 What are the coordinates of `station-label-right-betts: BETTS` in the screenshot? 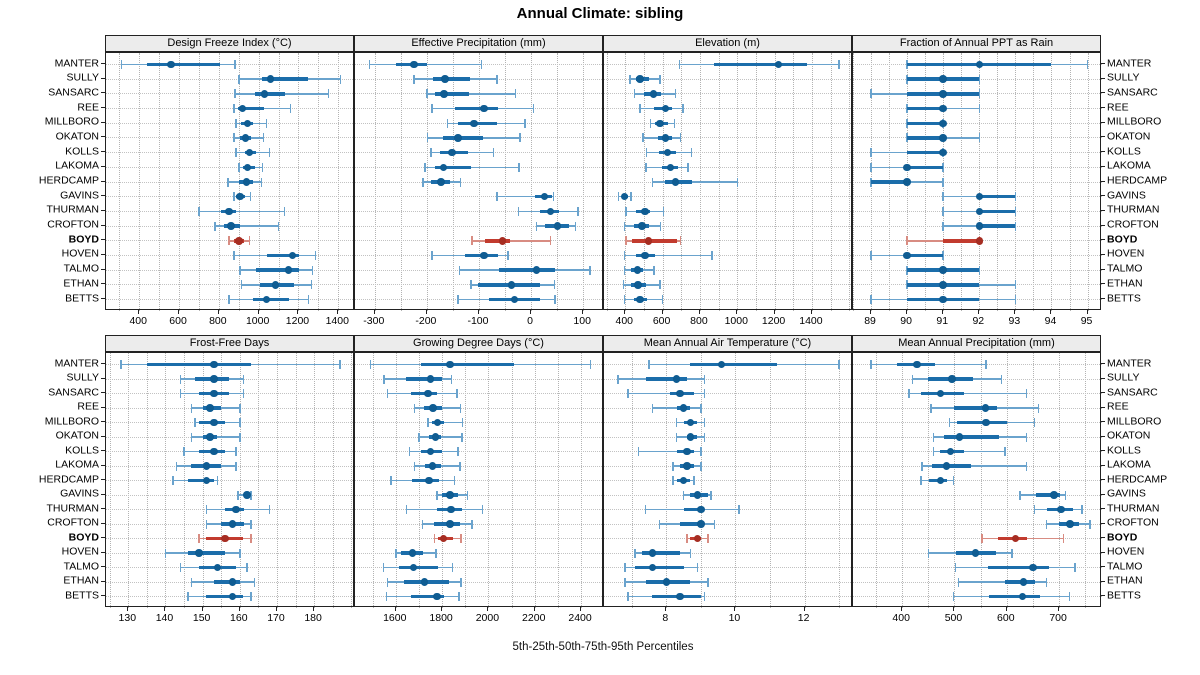 It's located at (1124, 298).